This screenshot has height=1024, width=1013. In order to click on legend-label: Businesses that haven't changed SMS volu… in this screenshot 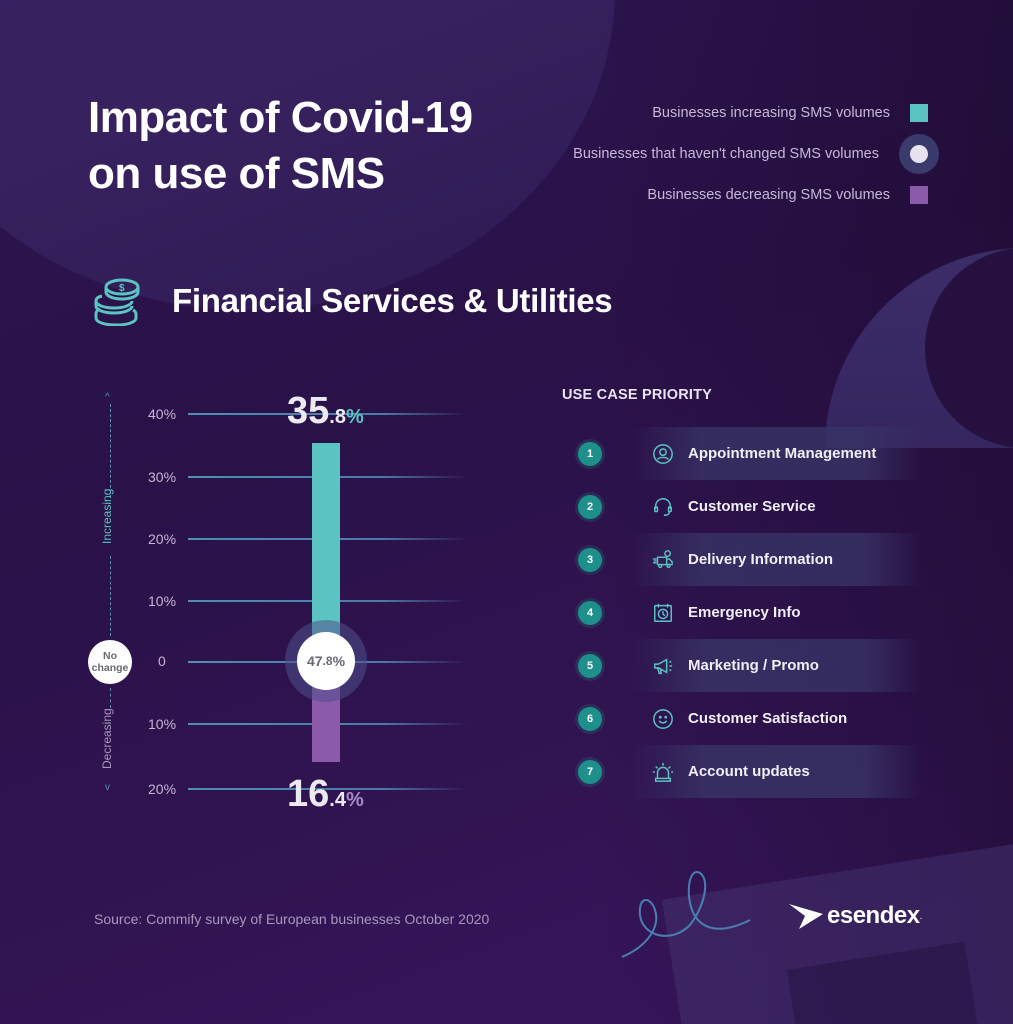, I will do `click(726, 153)`.